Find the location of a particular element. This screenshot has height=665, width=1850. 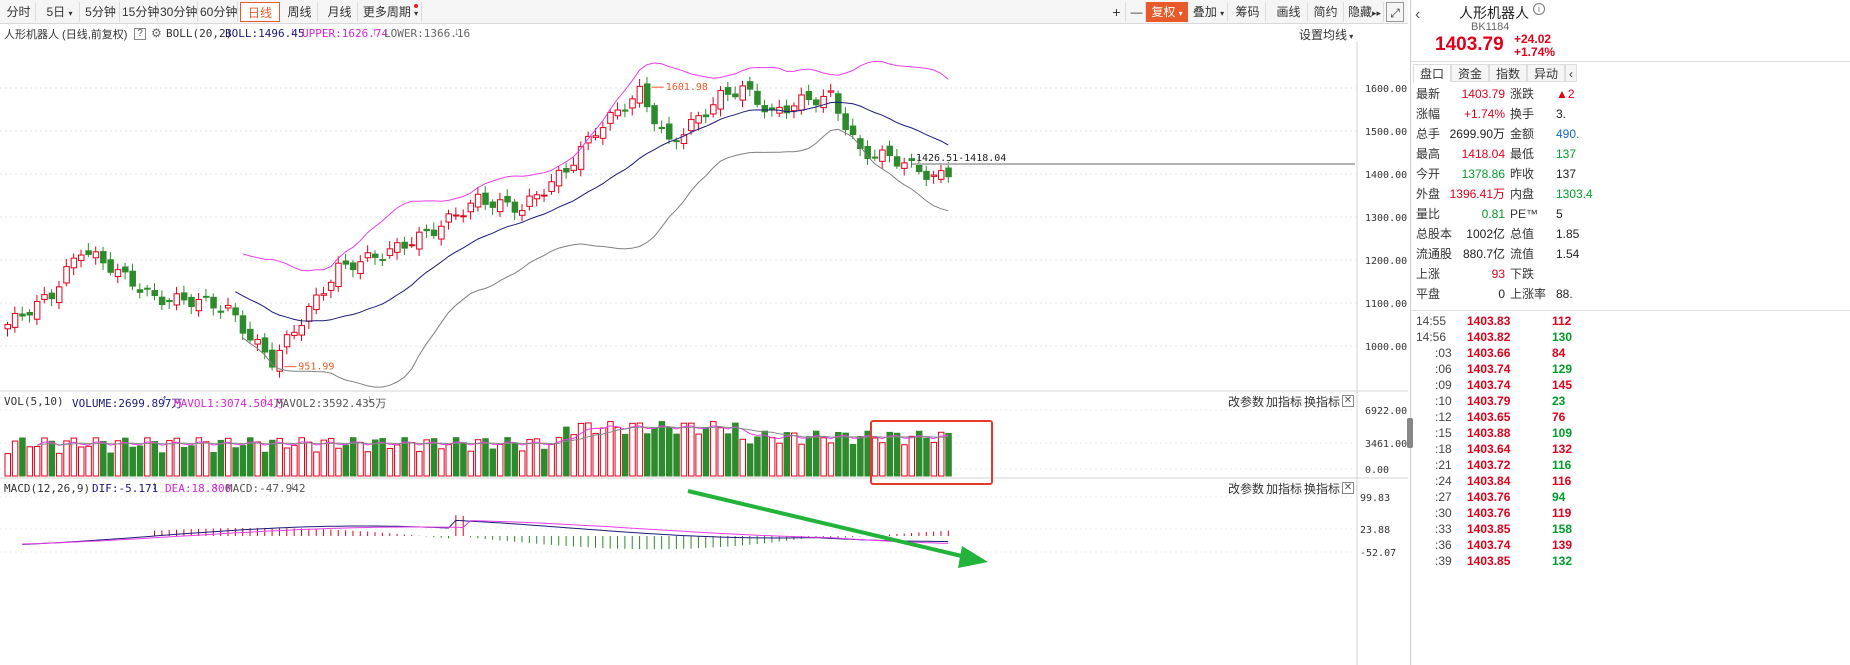

help-icon: ? is located at coordinates (140, 34).